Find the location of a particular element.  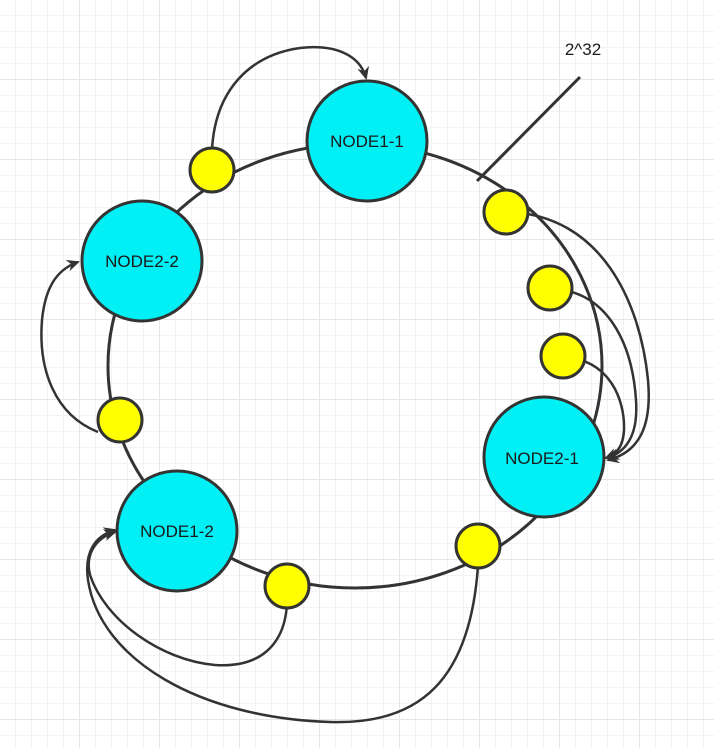

key-point-bottom-right is located at coordinates (478, 546).